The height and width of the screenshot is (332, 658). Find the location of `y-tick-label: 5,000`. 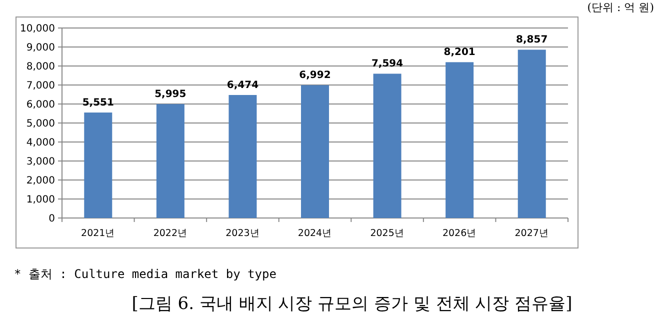

y-tick-label: 5,000 is located at coordinates (40, 124).